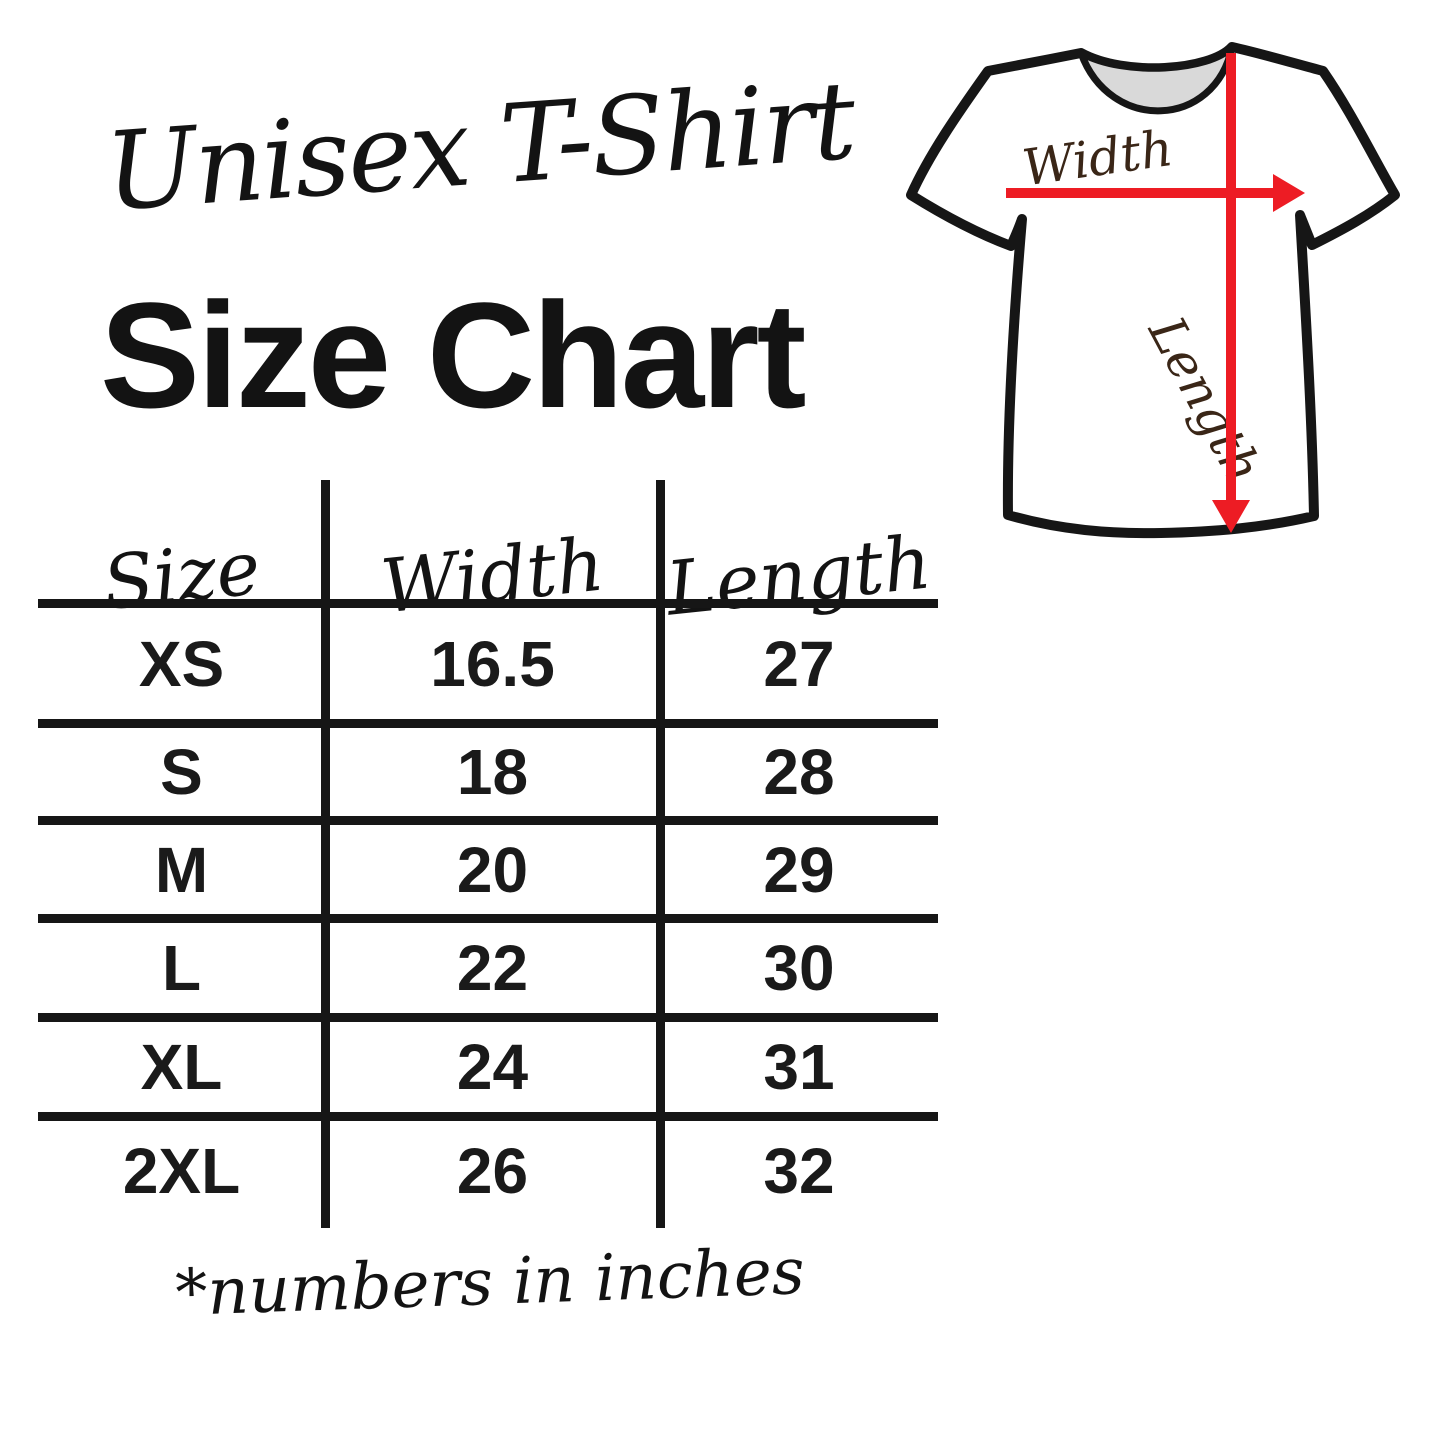  I want to click on title-script: Unisex T-Shirt, so click(479, 147).